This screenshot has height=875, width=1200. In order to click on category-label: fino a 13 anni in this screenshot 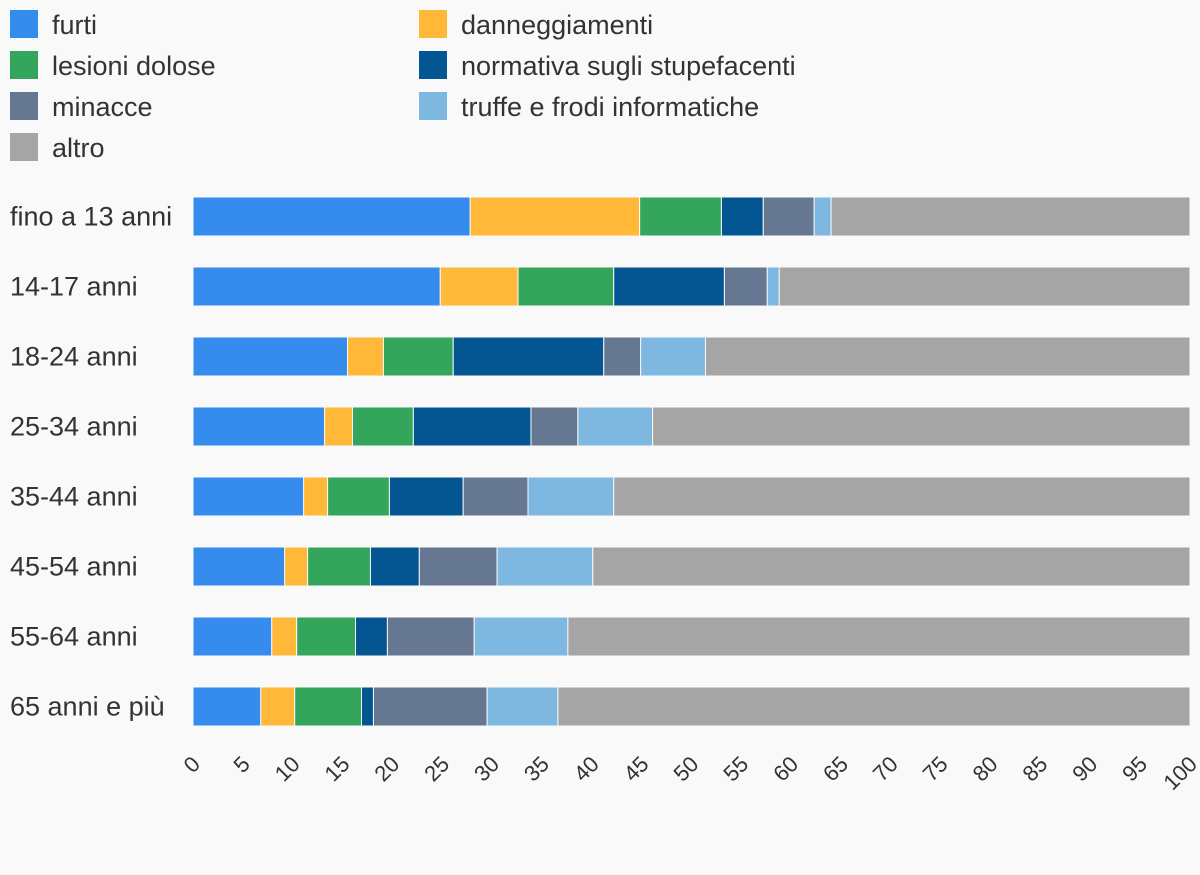, I will do `click(91, 217)`.